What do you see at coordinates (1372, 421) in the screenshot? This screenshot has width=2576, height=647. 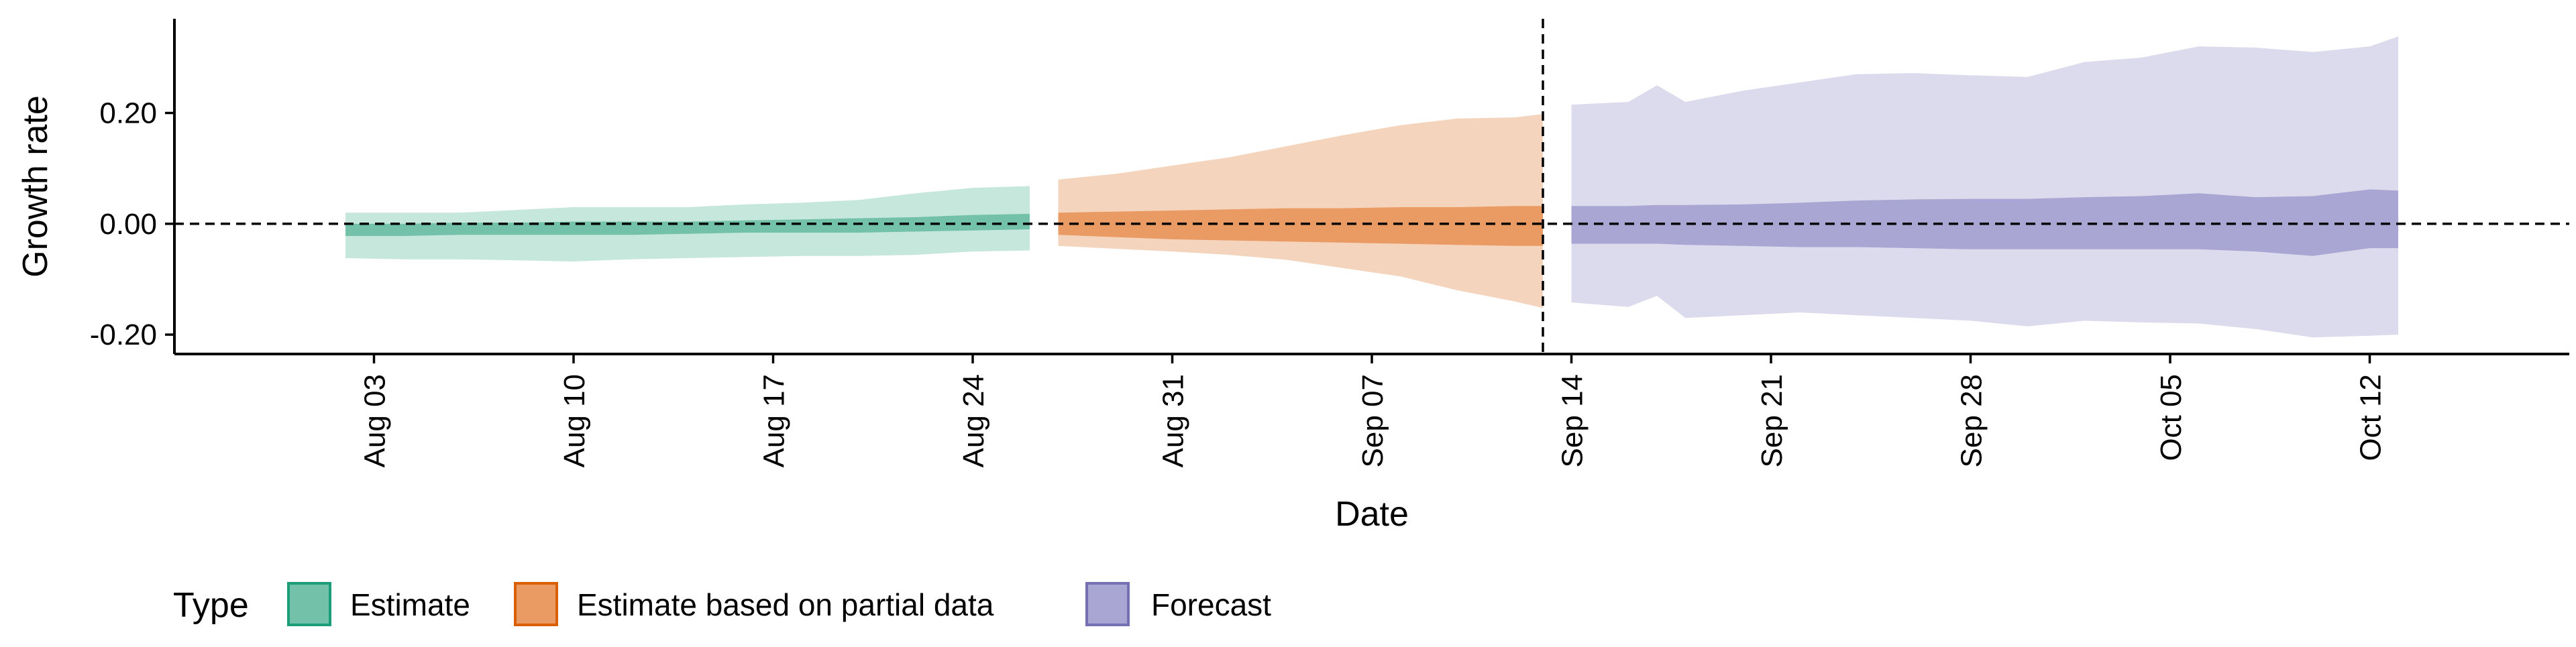 I see `x-tick-label: Sep 07` at bounding box center [1372, 421].